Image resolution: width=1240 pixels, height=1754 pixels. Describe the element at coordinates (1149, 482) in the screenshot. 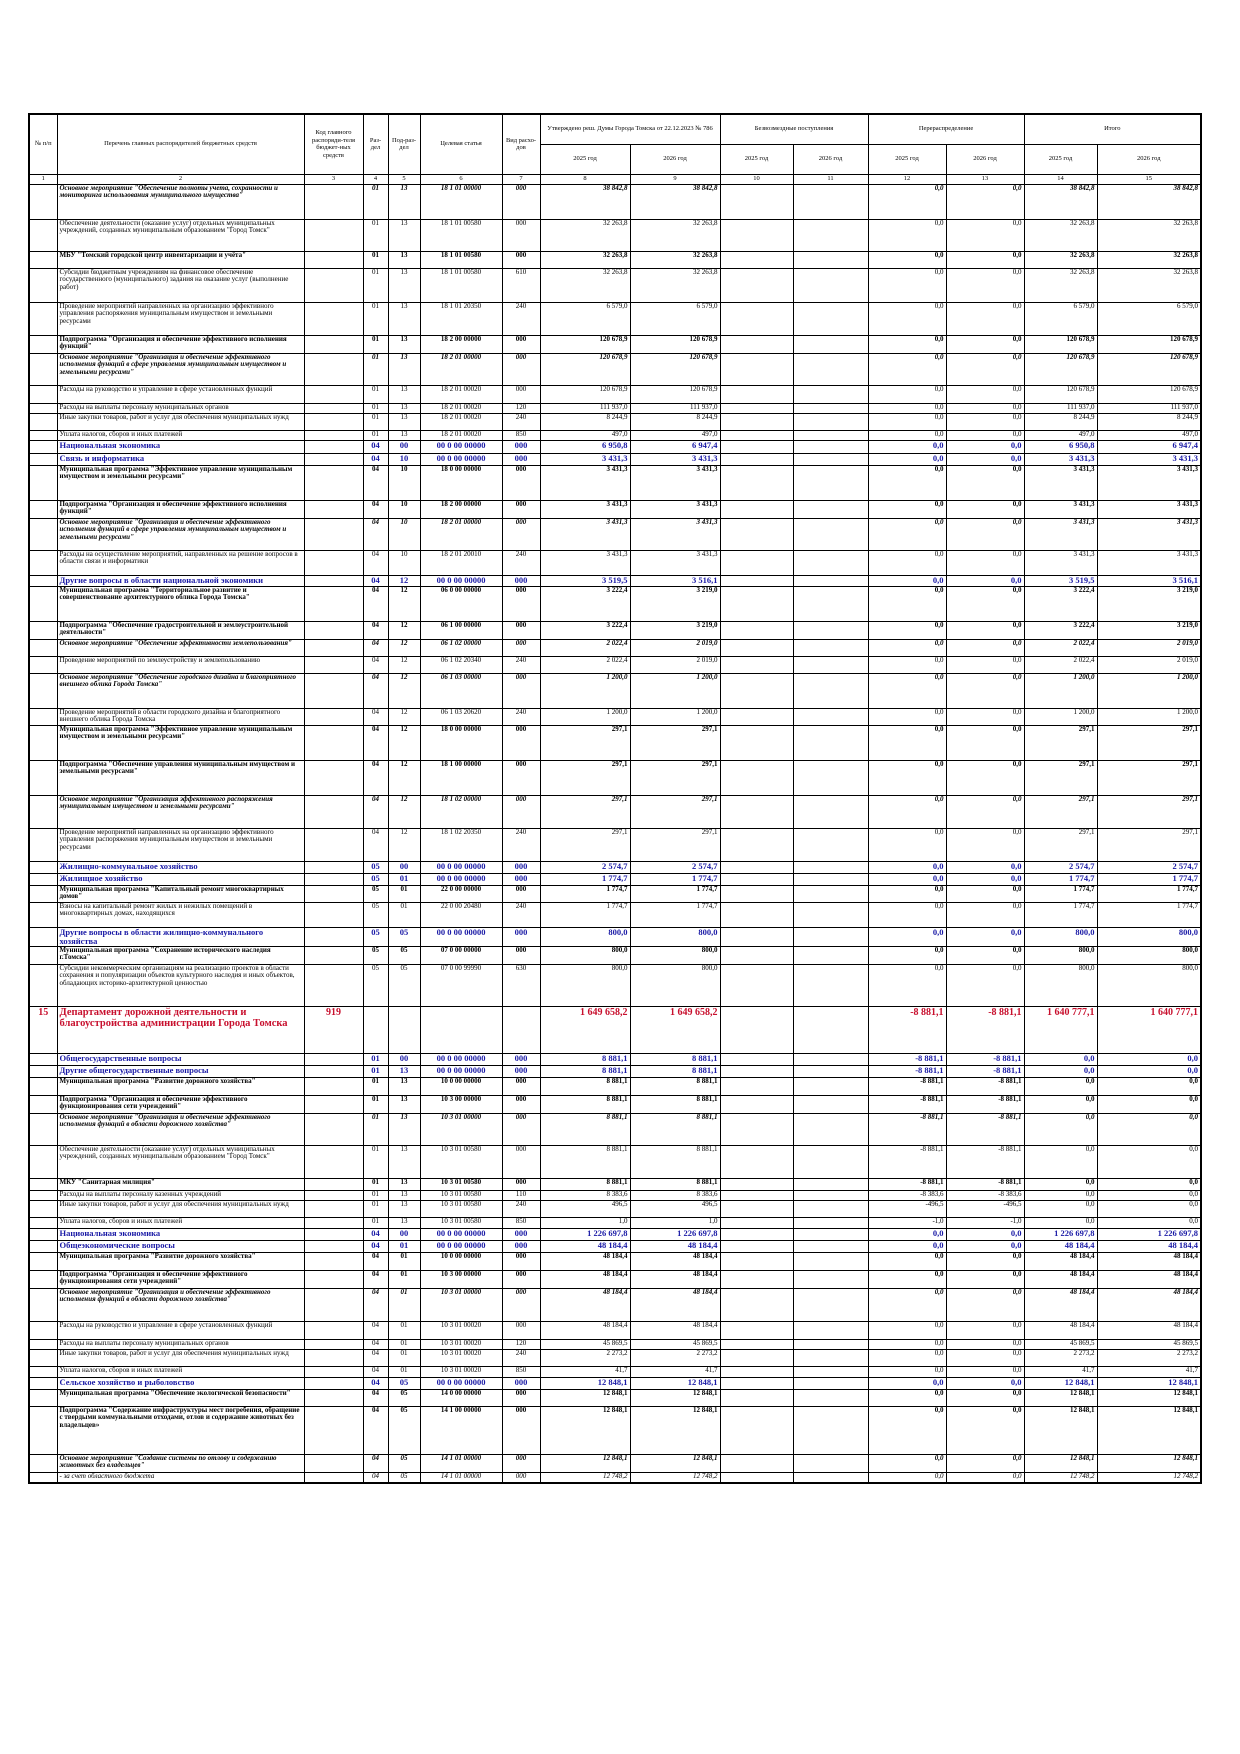

I see `total-2026: 3 431,3` at that location.